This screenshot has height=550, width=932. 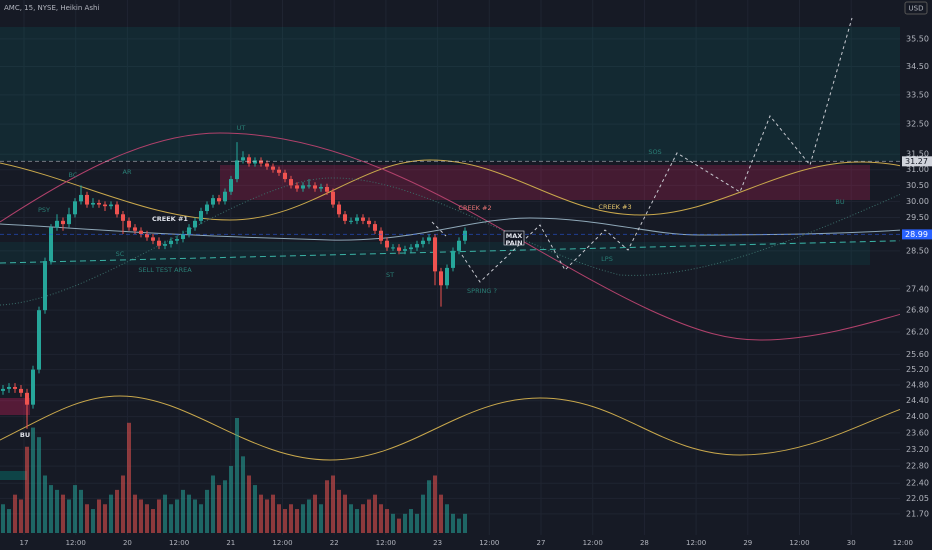 I want to click on x-tick-label: 30, so click(x=851, y=543).